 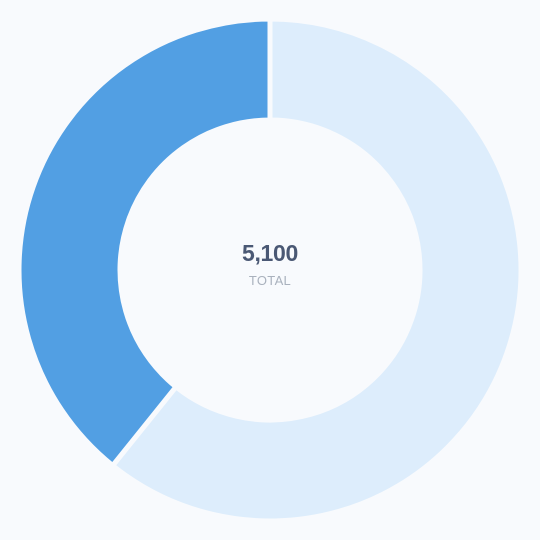 What do you see at coordinates (270, 280) in the screenshot?
I see `total-label: TOTAL` at bounding box center [270, 280].